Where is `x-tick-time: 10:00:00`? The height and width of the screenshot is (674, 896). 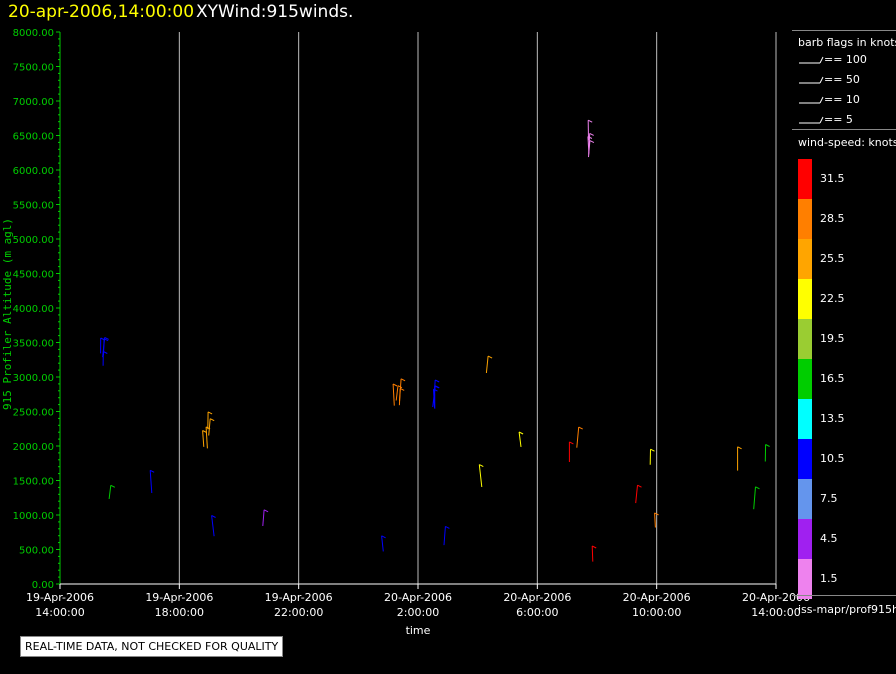 x-tick-time: 10:00:00 is located at coordinates (656, 612).